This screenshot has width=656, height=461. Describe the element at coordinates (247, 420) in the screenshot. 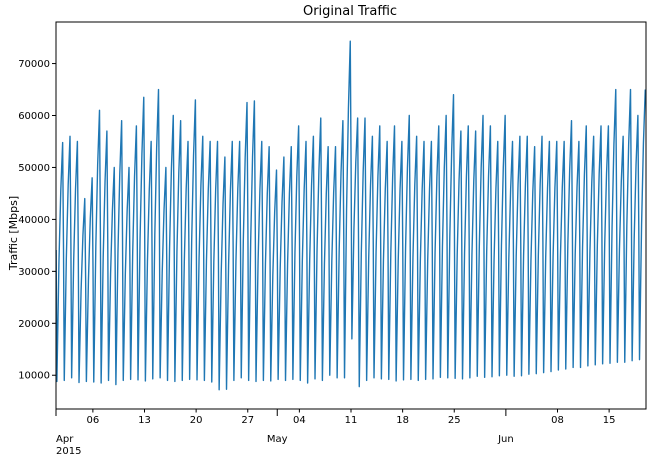

I see `x-tick-label-day: 27` at that location.